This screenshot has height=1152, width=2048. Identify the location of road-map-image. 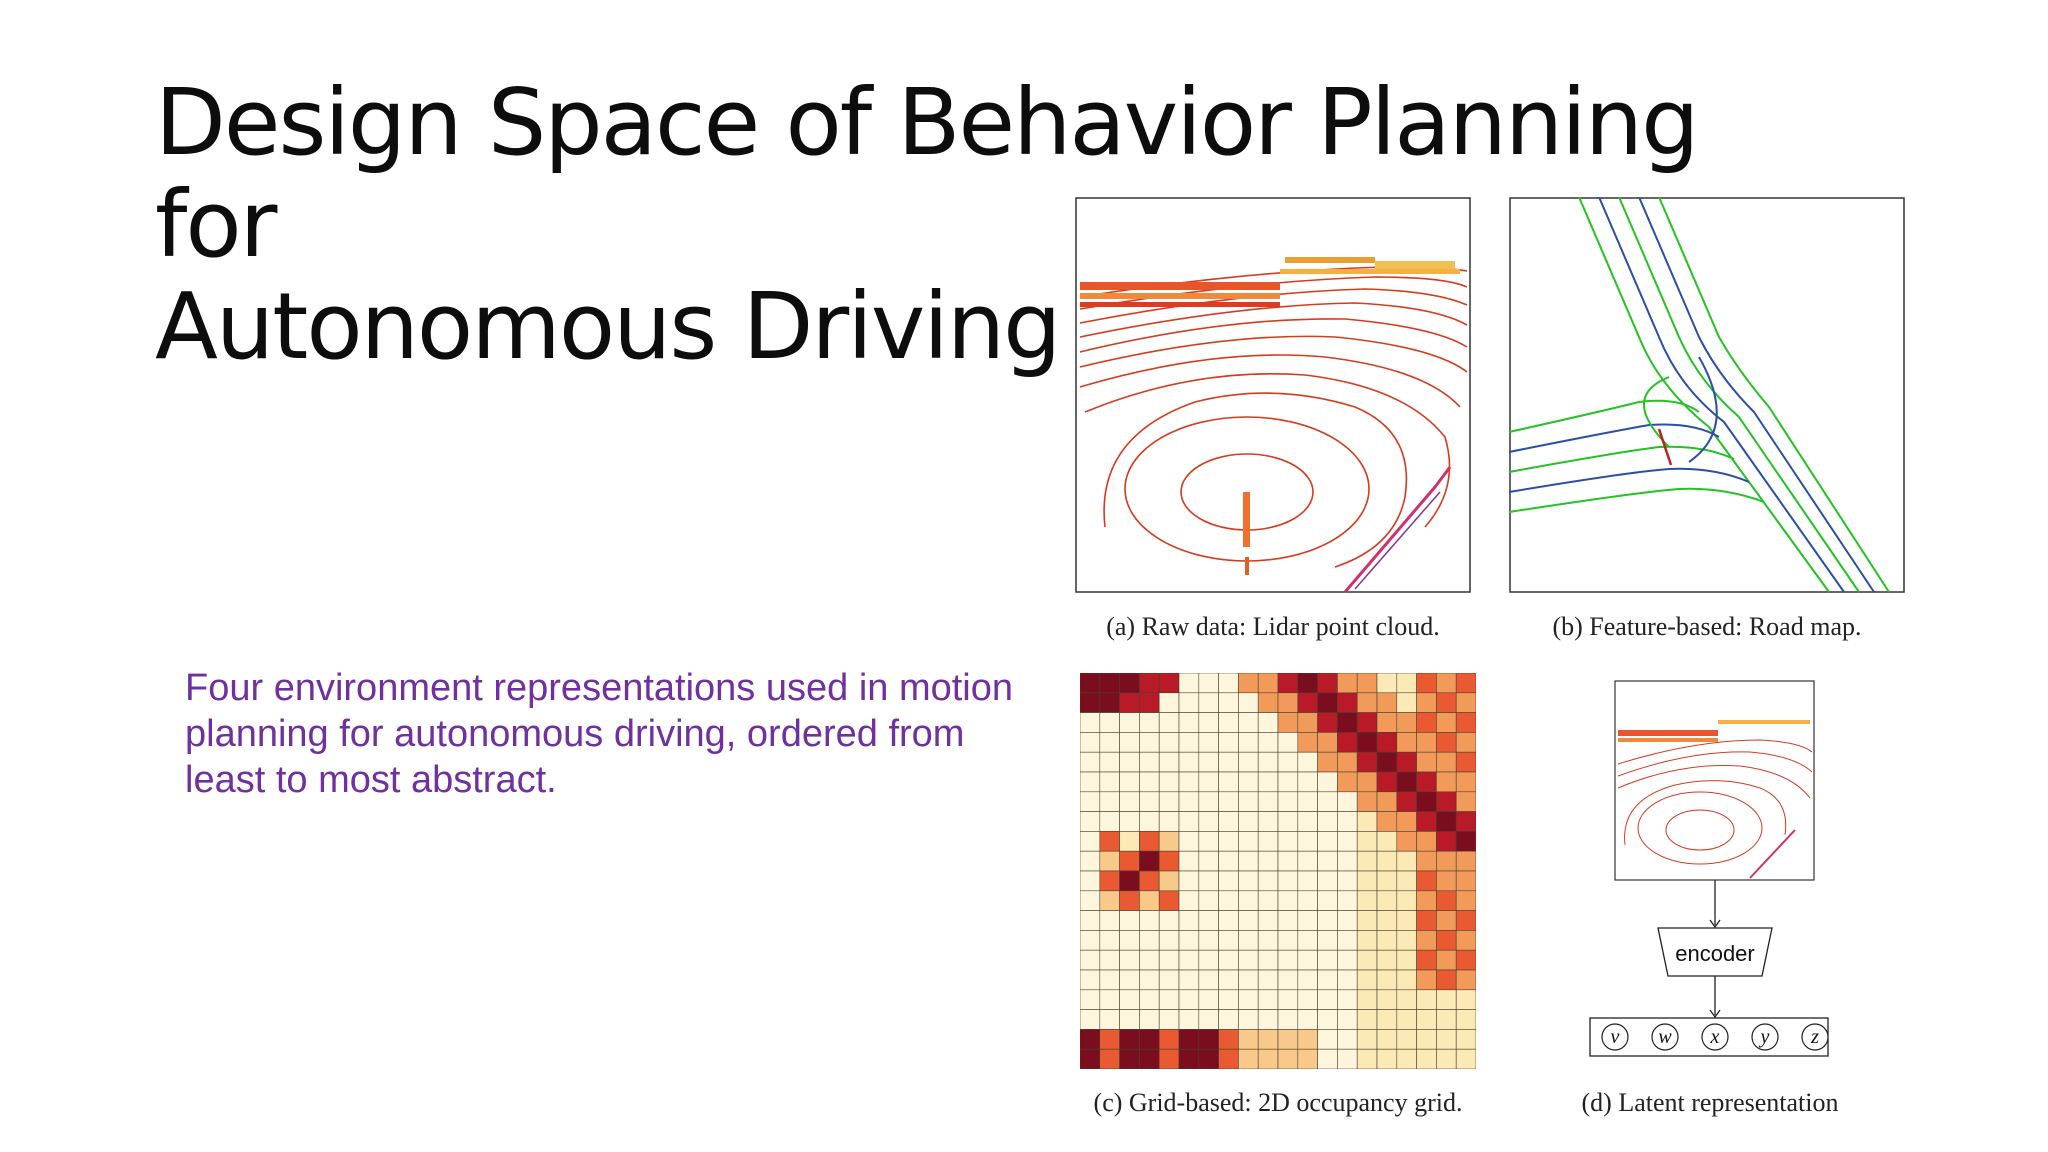
(1707, 395).